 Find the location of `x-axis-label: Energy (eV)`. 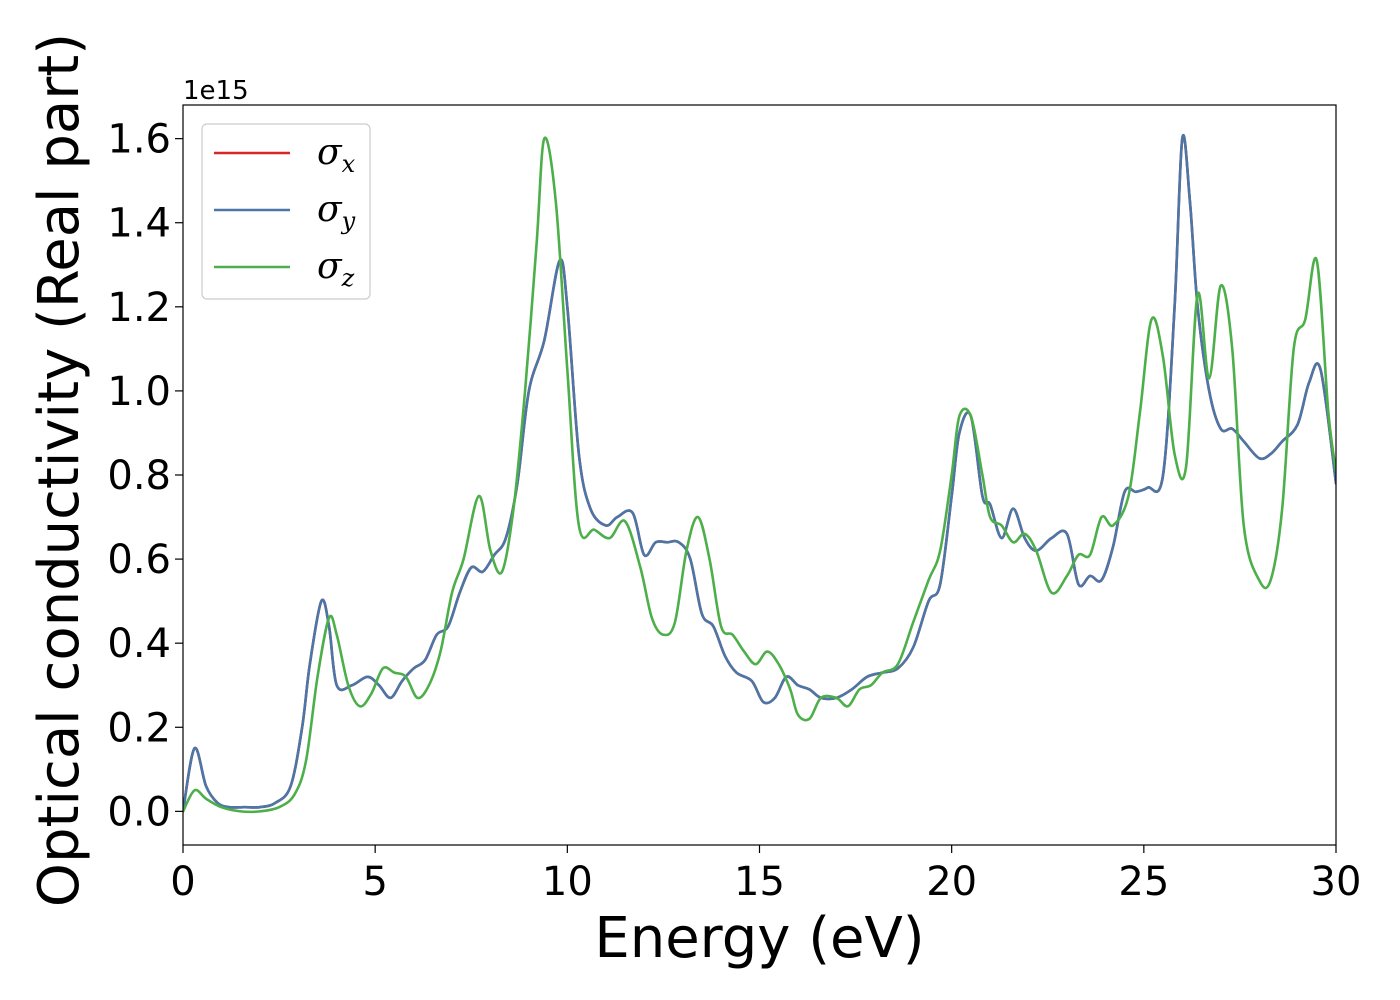

x-axis-label: Energy (eV) is located at coordinates (759, 938).